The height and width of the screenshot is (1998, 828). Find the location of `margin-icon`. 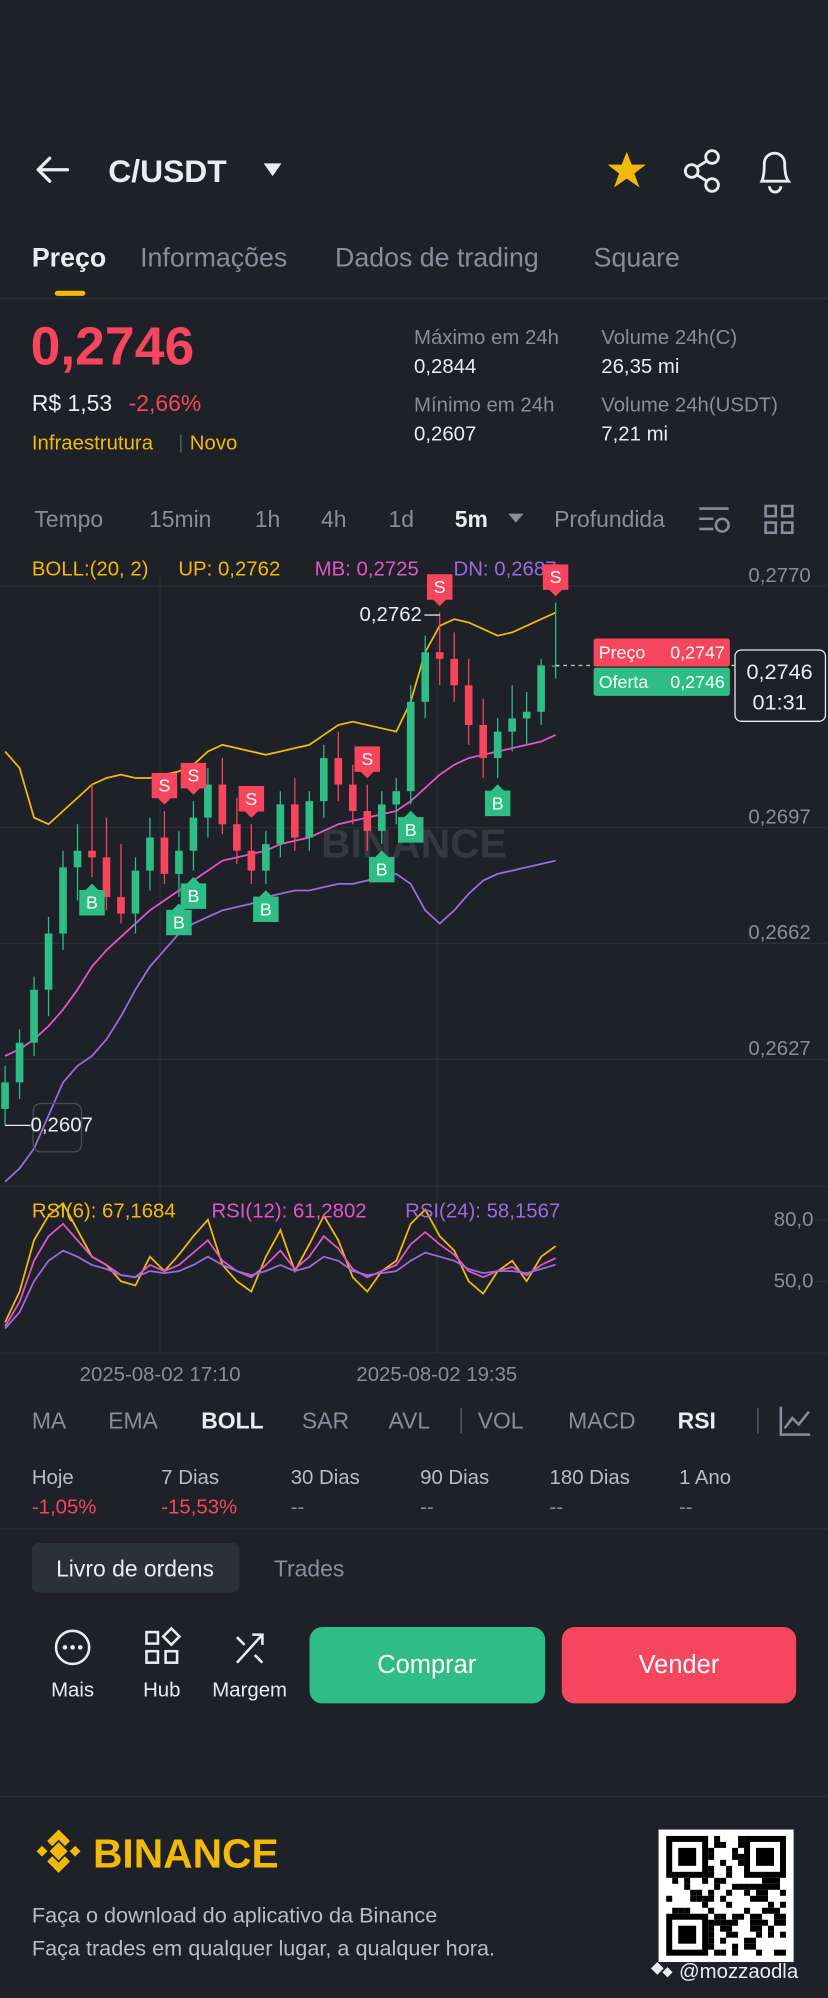

margin-icon is located at coordinates (249, 1648).